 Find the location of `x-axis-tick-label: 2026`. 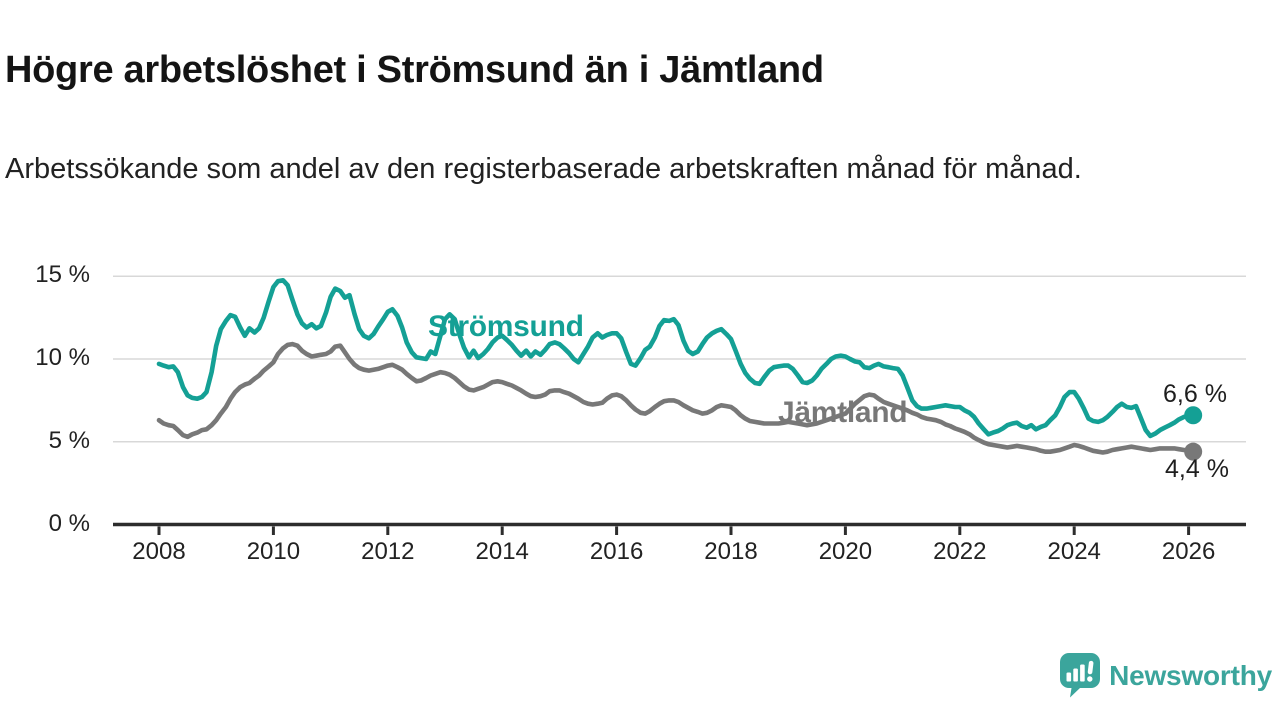

x-axis-tick-label: 2026 is located at coordinates (1188, 551).